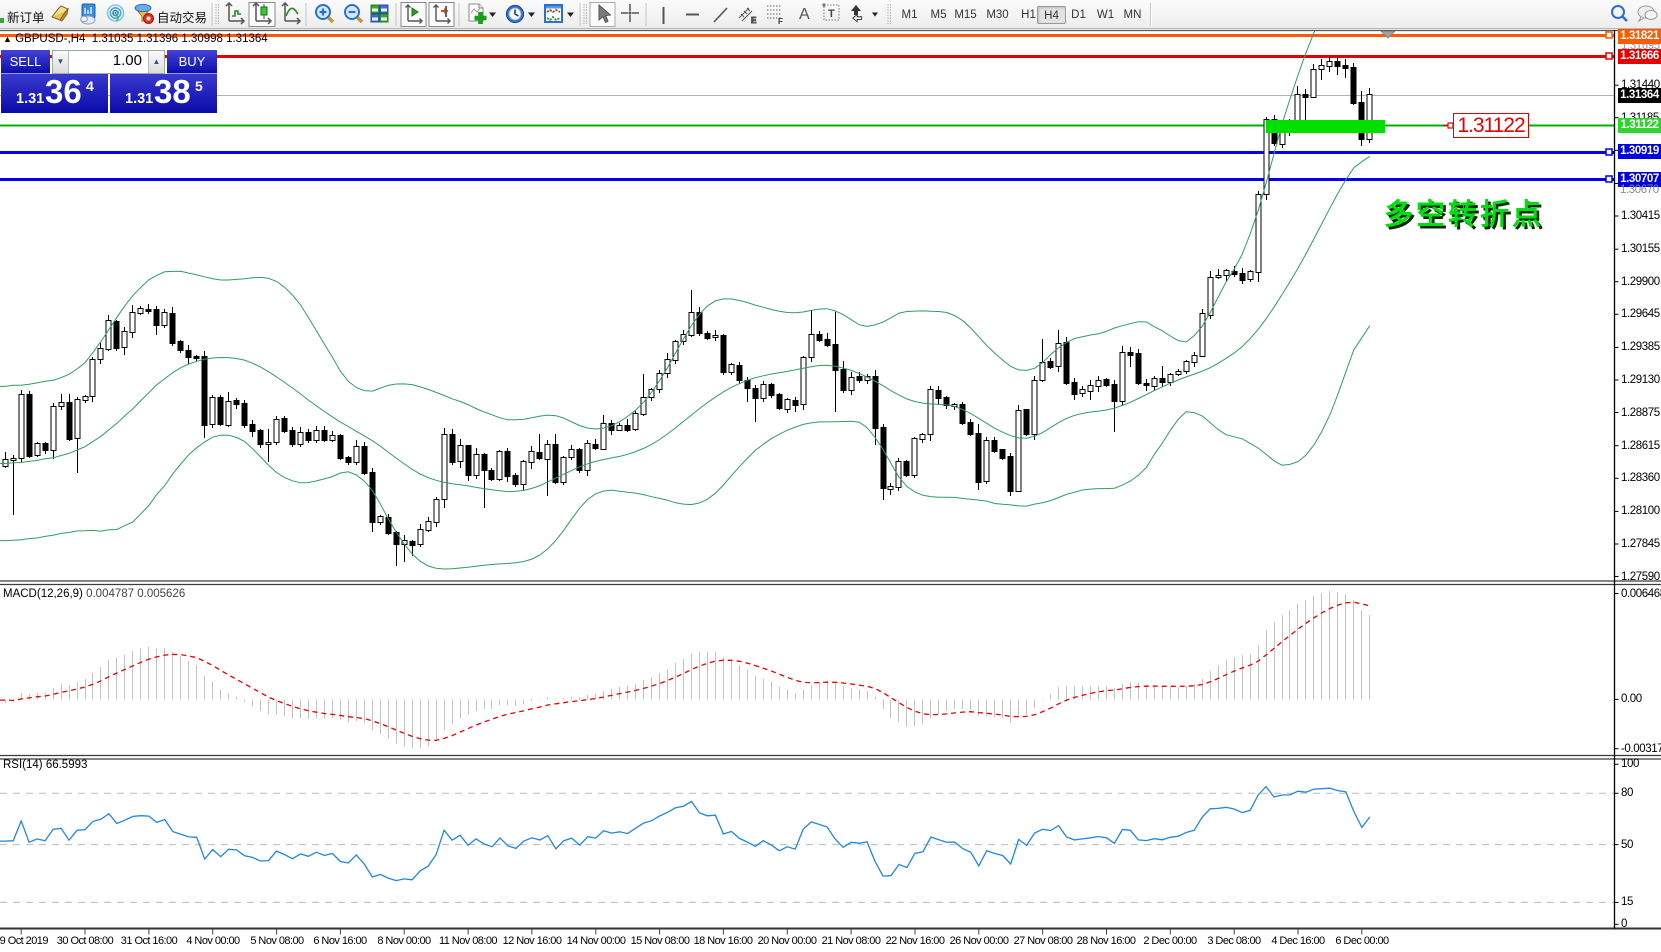 The height and width of the screenshot is (952, 1661). Describe the element at coordinates (831, 14) in the screenshot. I see `svg-text: T` at that location.